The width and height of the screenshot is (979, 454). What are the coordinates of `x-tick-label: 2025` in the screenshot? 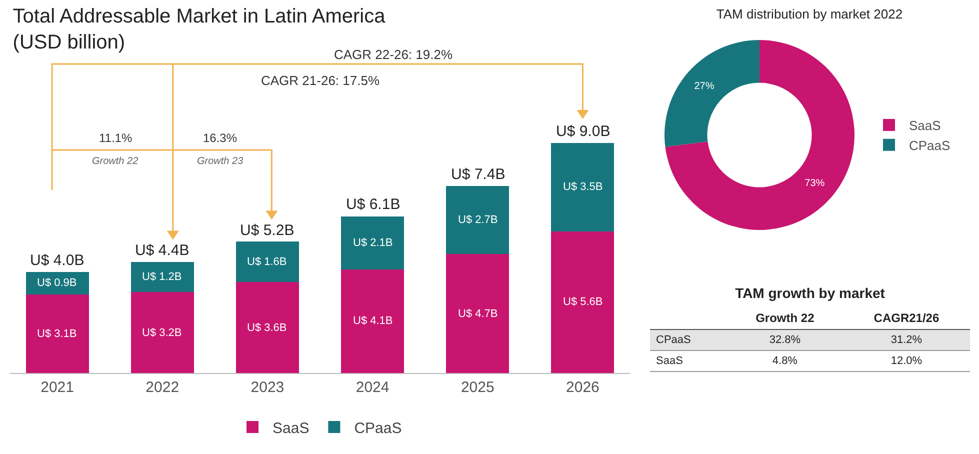 It's located at (477, 387).